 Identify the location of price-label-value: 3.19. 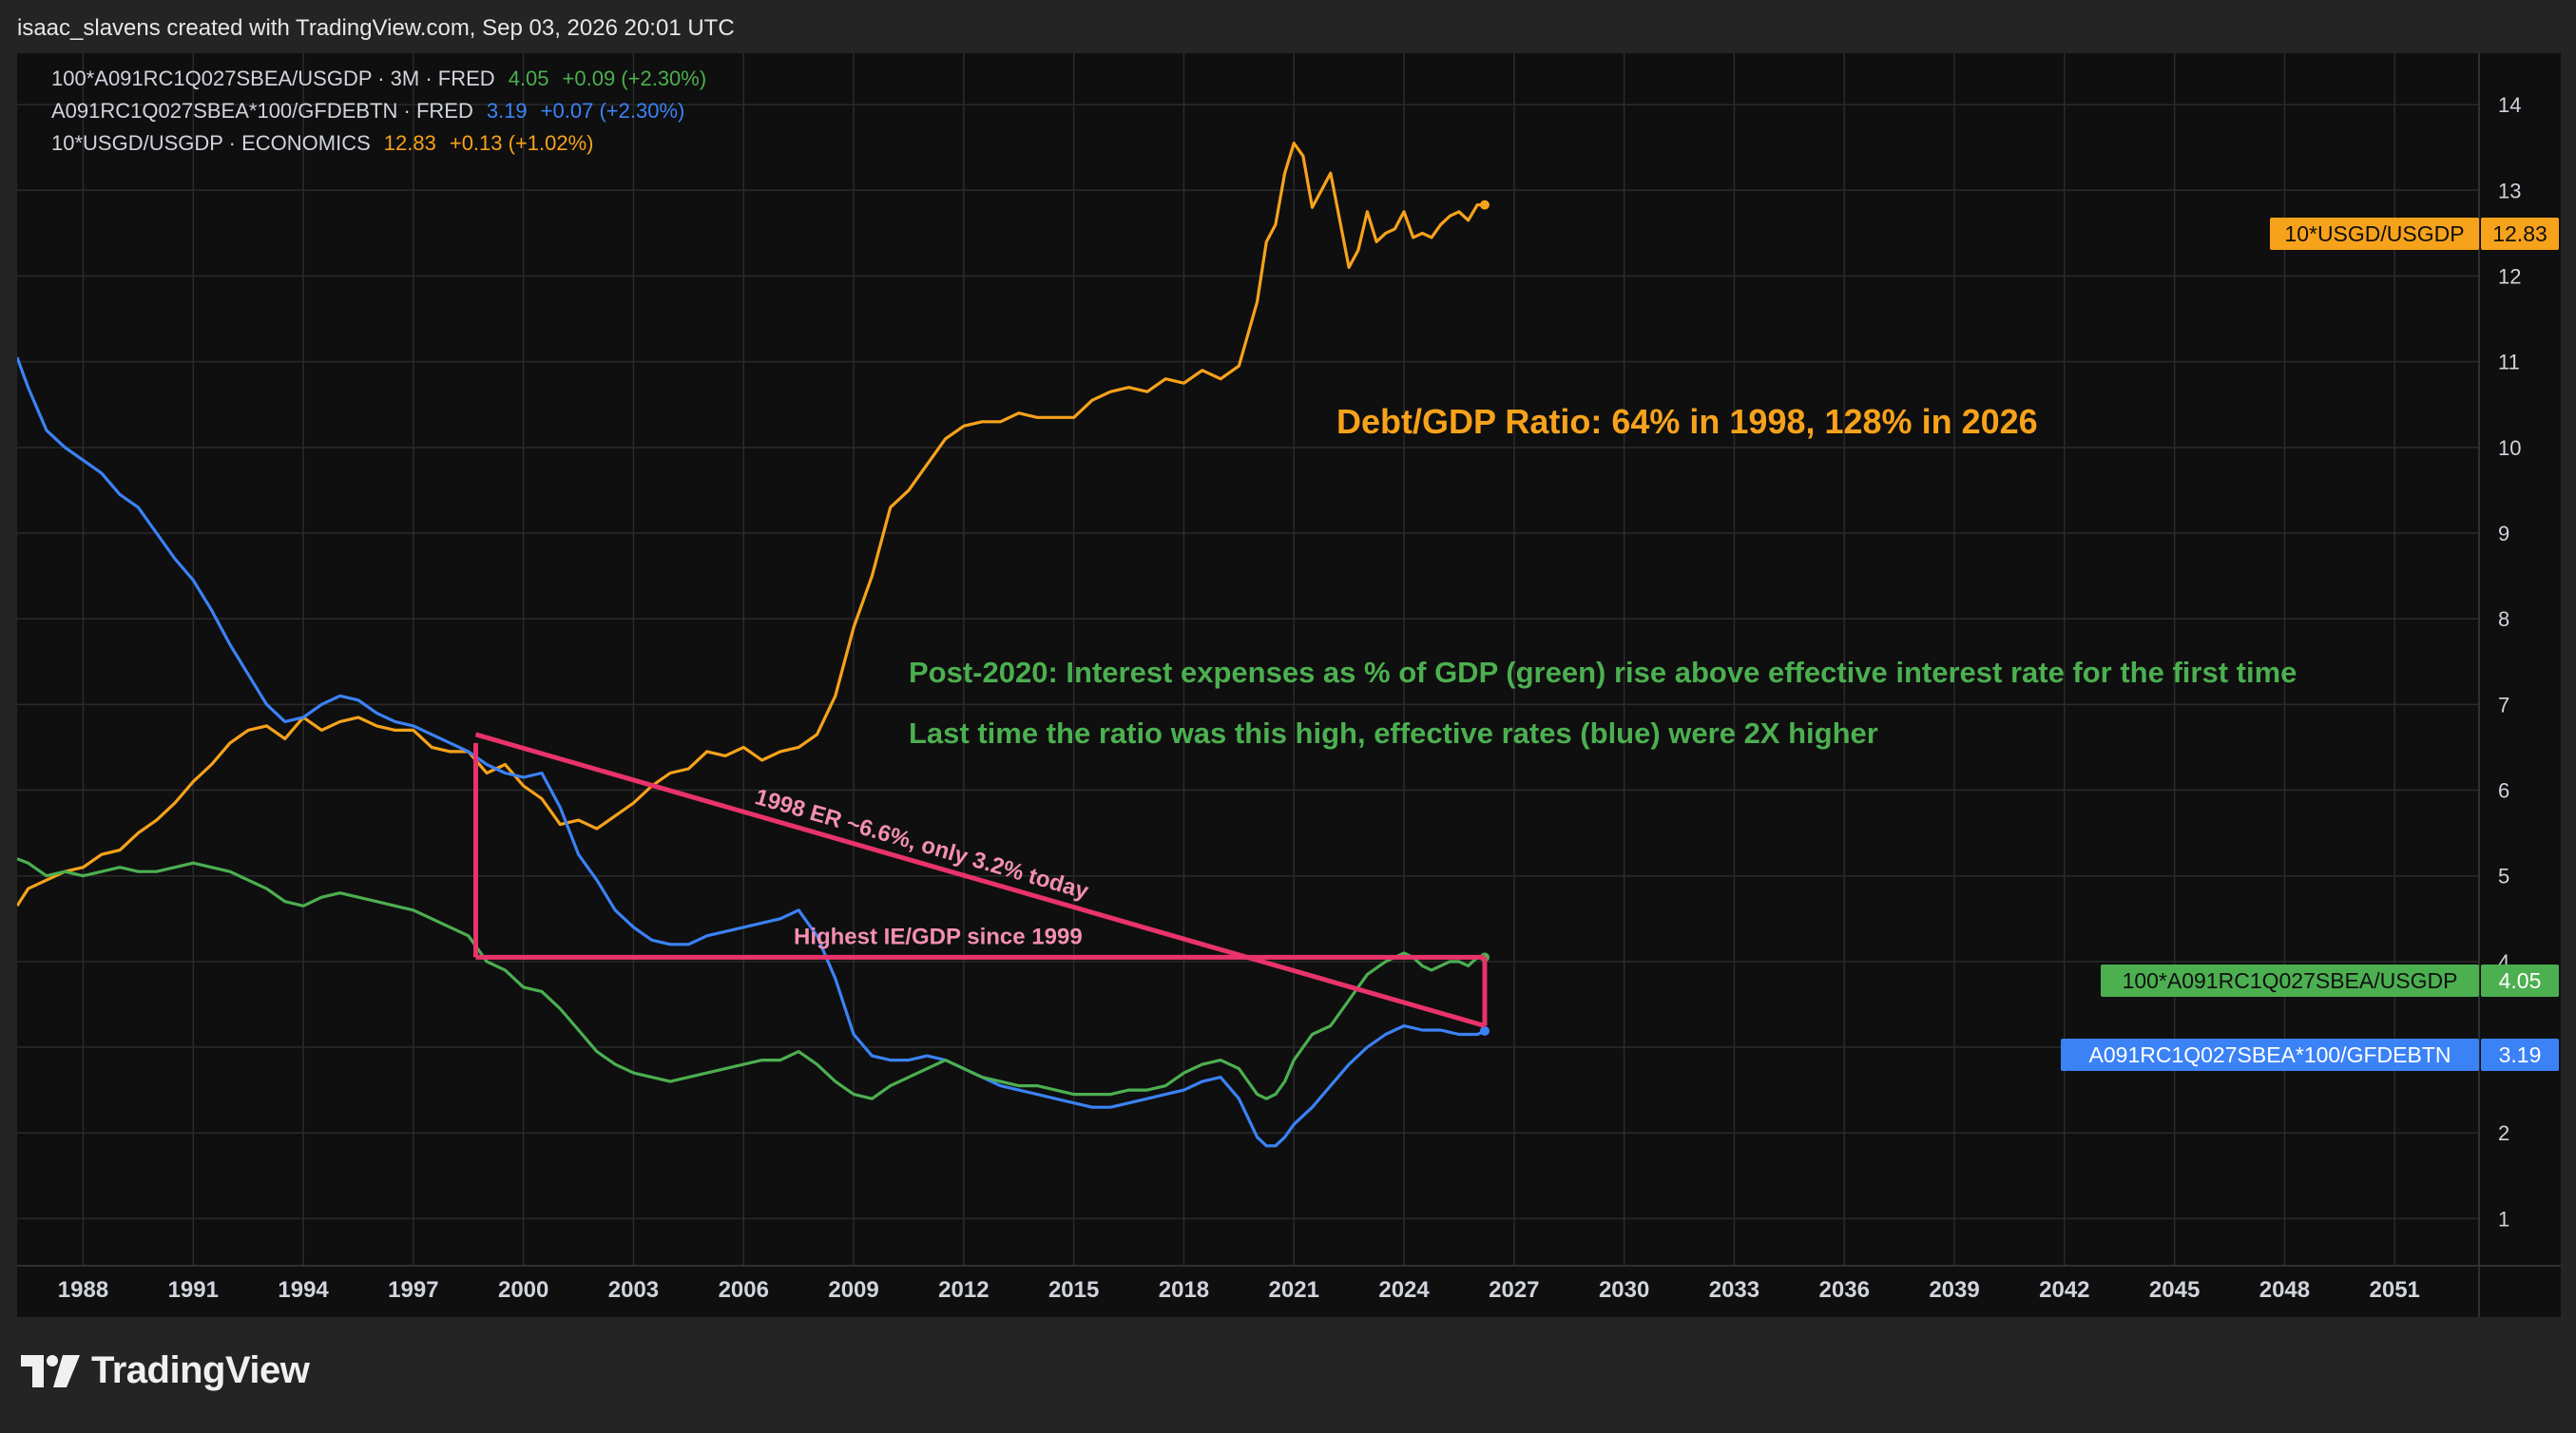
(2520, 1054).